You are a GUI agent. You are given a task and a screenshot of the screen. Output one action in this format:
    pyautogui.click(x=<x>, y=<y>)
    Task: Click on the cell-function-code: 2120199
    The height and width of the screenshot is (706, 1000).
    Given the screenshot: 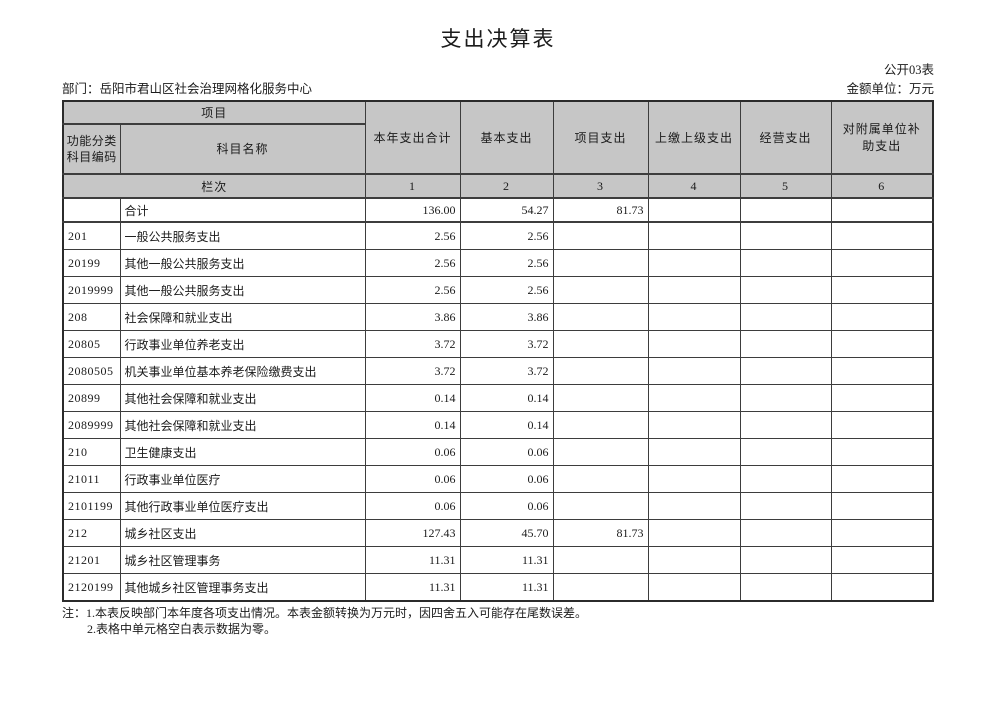 What is the action you would take?
    pyautogui.click(x=91, y=587)
    